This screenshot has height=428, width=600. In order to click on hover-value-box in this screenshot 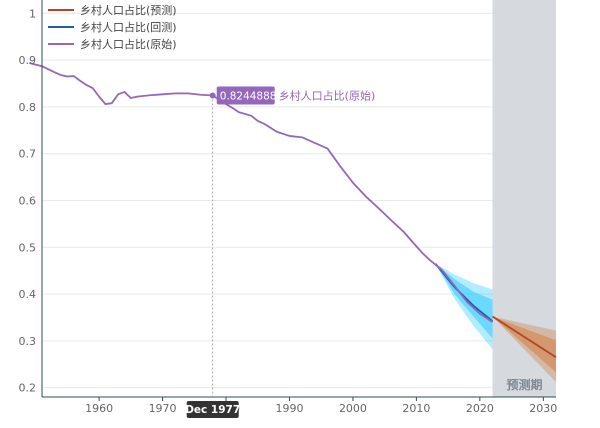, I will do `click(245, 95)`.